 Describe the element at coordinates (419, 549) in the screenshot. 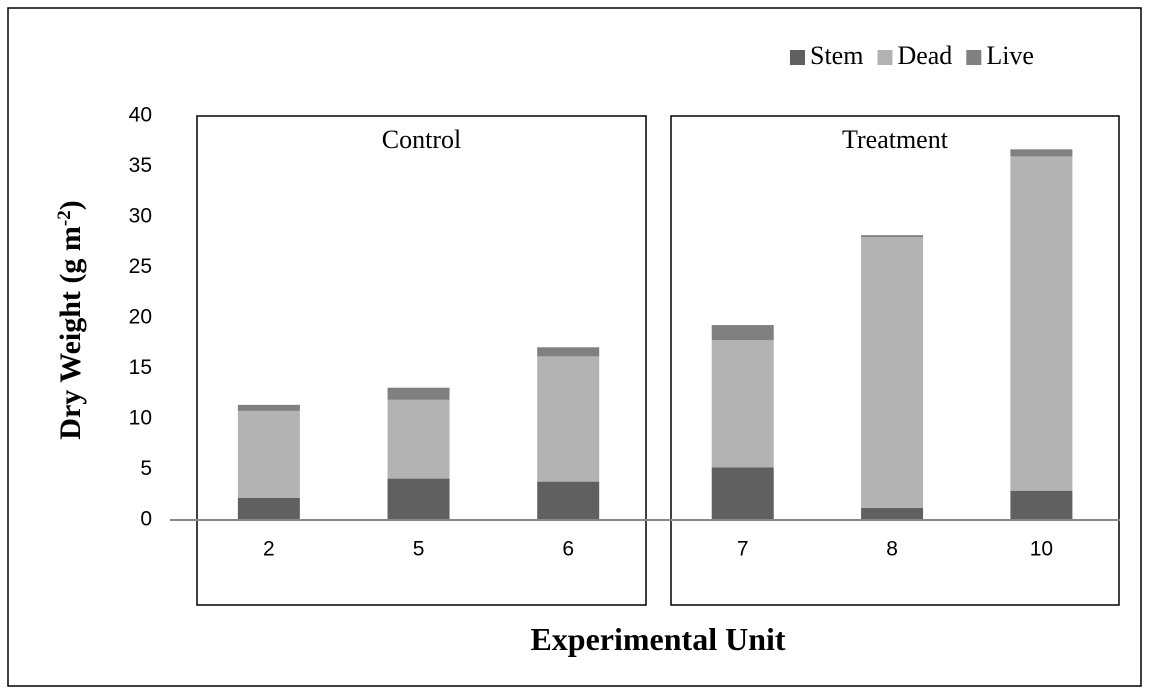

I see `x-tick-label: 5` at that location.